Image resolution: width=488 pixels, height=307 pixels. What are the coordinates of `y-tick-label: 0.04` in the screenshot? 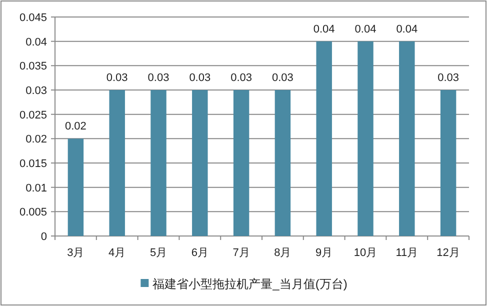 It's located at (36, 42).